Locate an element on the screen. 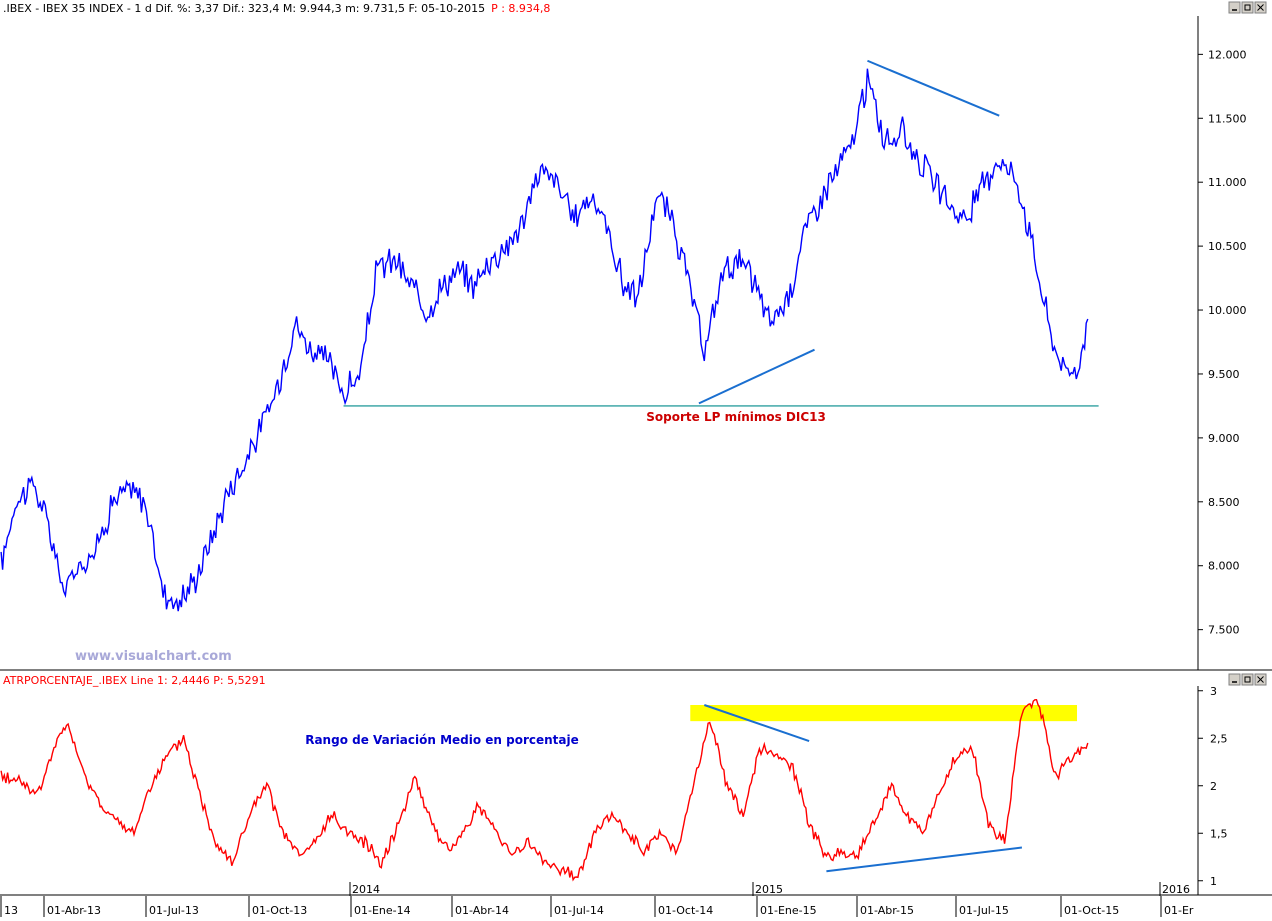 The height and width of the screenshot is (921, 1272). atr-y-axis: 1 1,5 2 2,5 3 is located at coordinates (1212, 790).